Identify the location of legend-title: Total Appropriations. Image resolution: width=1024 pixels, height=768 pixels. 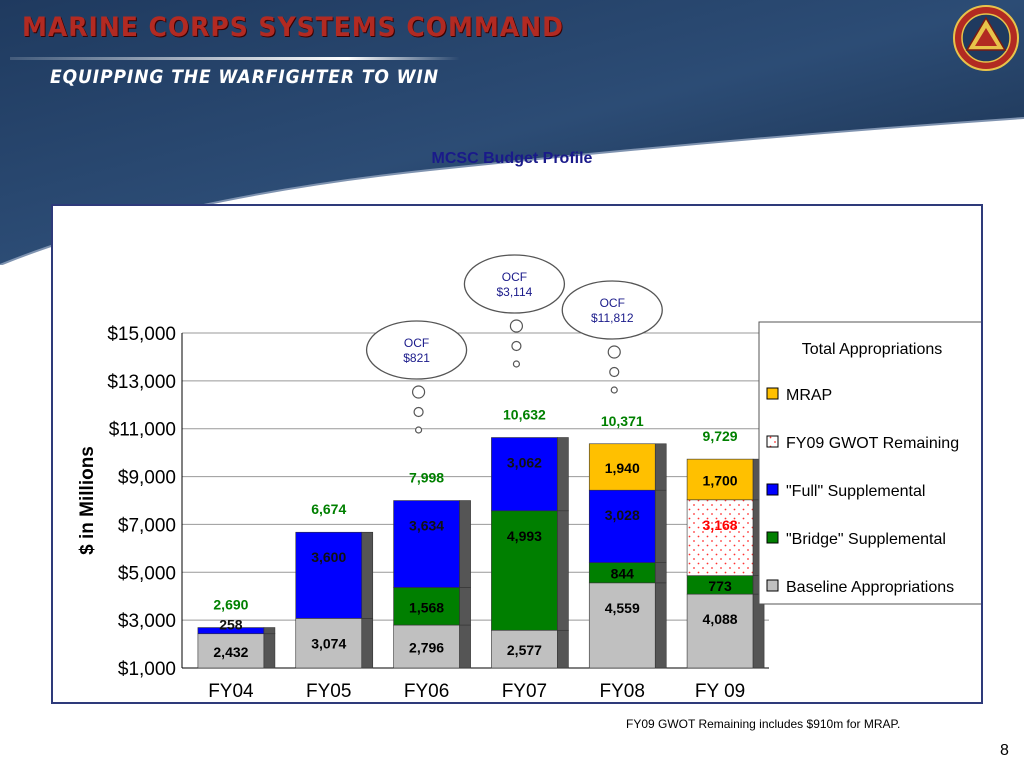
(872, 349).